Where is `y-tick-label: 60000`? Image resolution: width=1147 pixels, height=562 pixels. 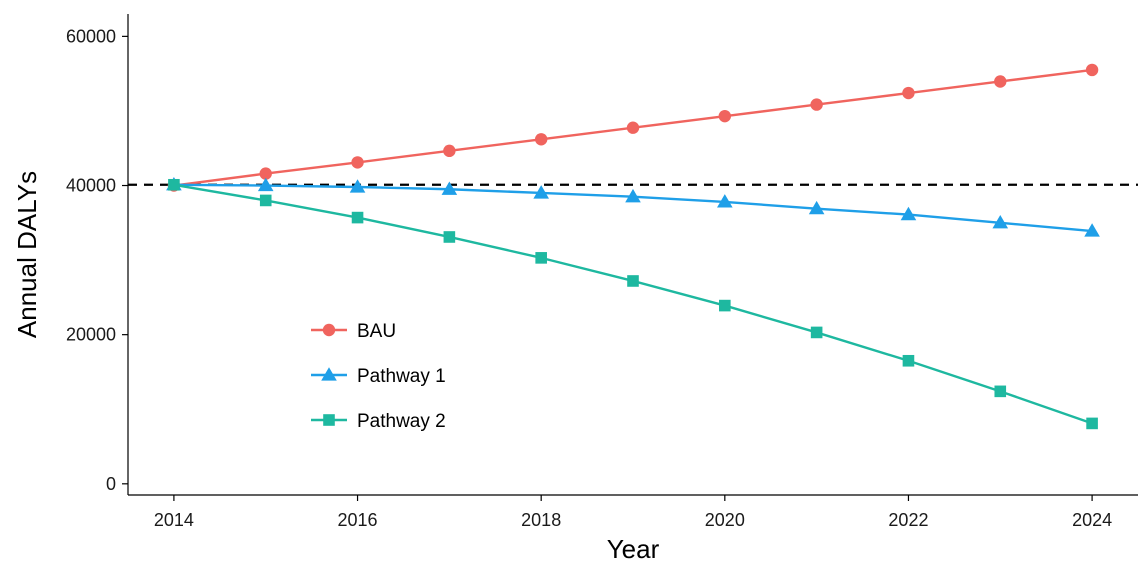
y-tick-label: 60000 is located at coordinates (91, 36).